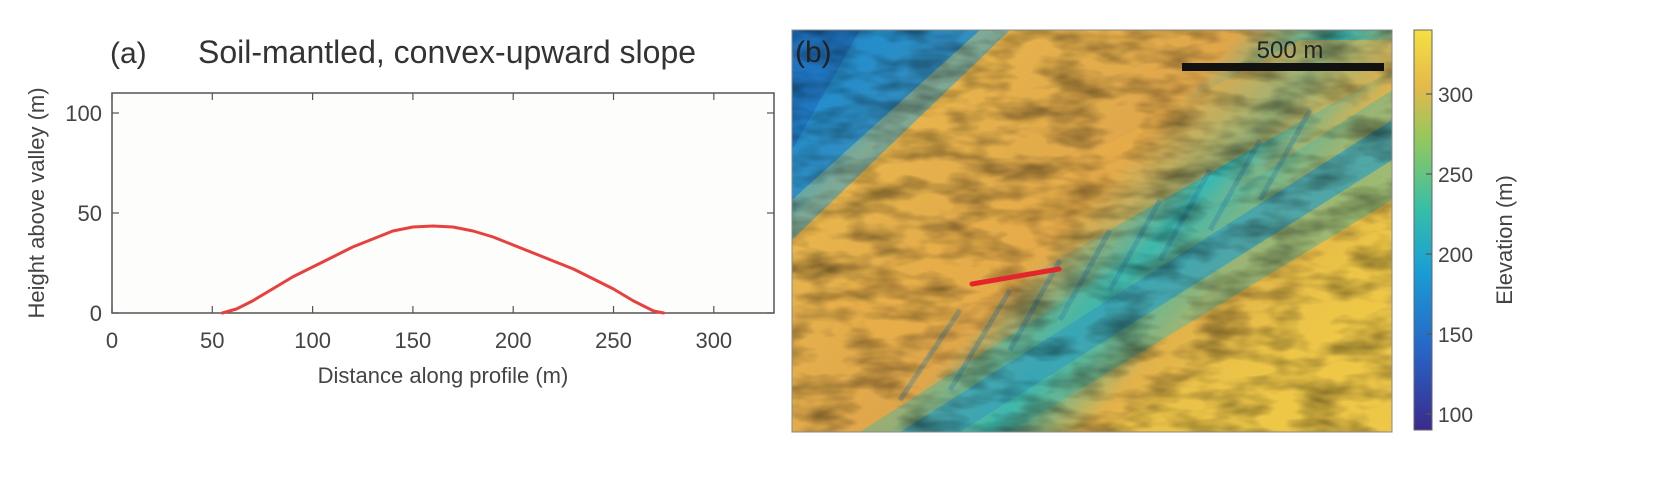 This screenshot has width=1658, height=486. What do you see at coordinates (312, 340) in the screenshot?
I see `x-tick-label: 100` at bounding box center [312, 340].